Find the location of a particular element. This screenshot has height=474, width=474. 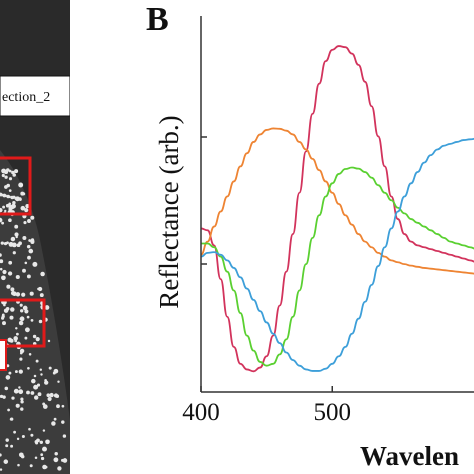

x-tick-label: 400 is located at coordinates (201, 412).